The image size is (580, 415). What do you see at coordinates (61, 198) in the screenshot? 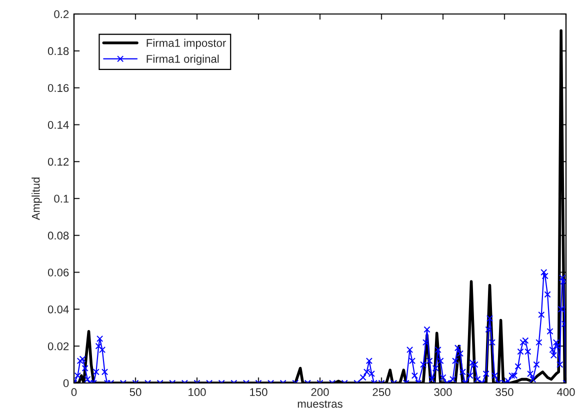
I see `y-tick-label: 0.1` at bounding box center [61, 198].